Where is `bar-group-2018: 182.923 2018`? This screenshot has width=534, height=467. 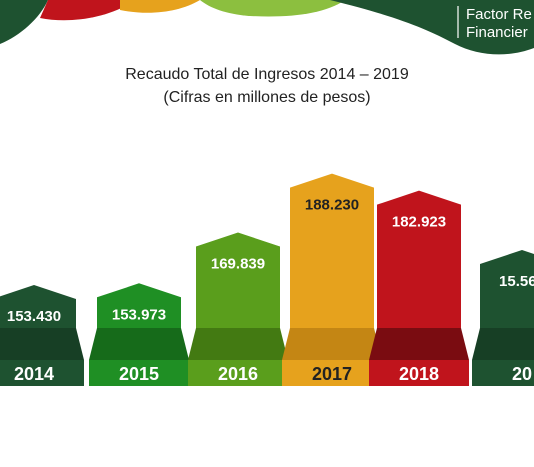
bar-group-2018: 182.923 2018 is located at coordinates (419, 288).